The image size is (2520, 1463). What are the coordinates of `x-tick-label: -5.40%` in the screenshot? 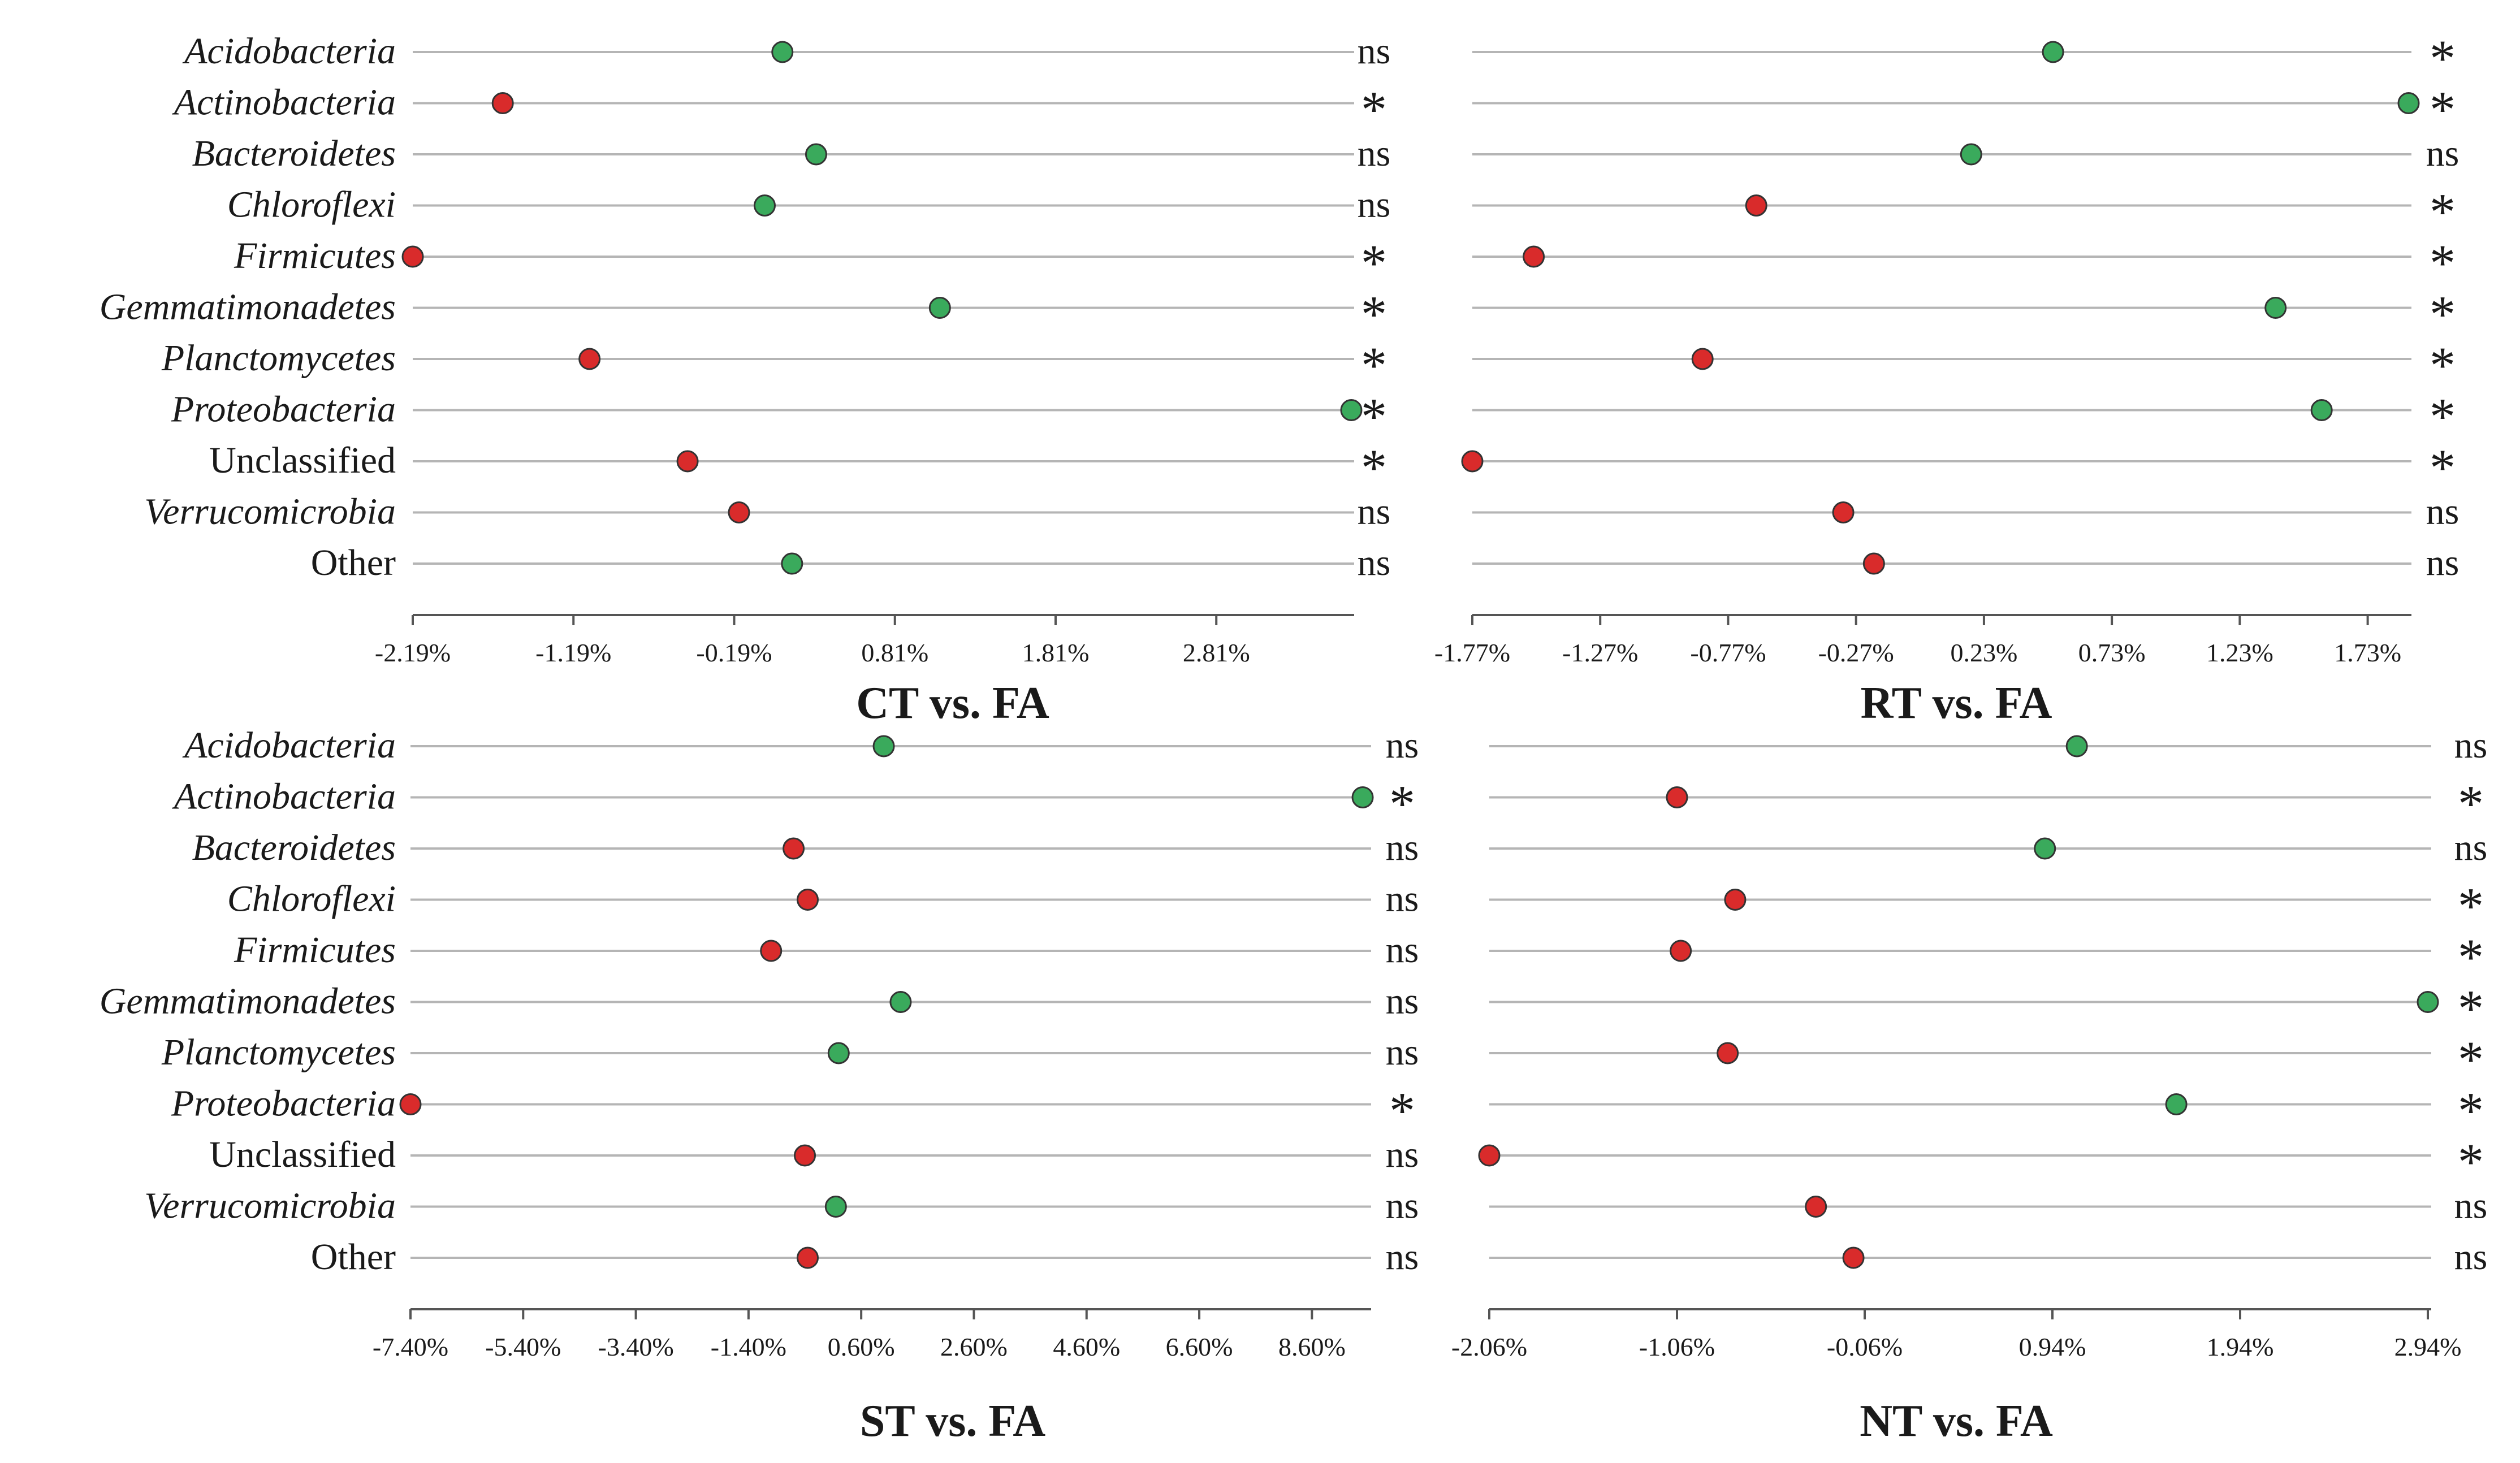 It's located at (523, 1346).